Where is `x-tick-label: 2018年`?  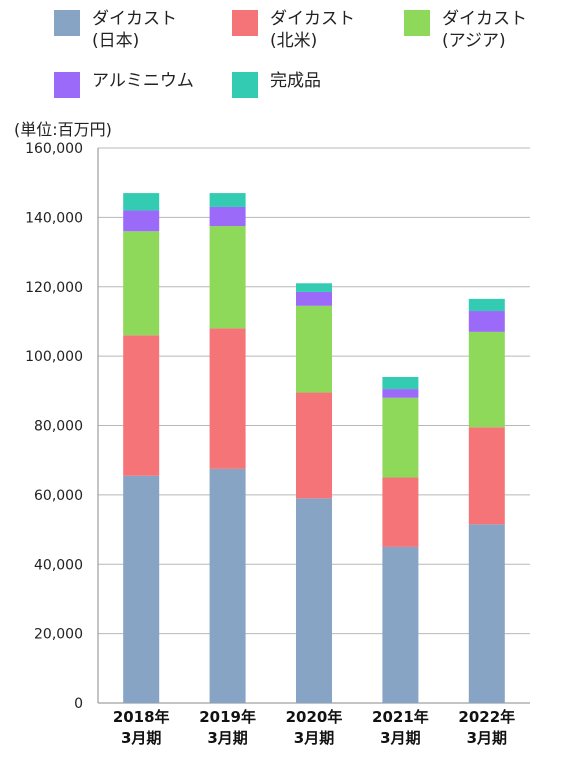
x-tick-label: 2018年 is located at coordinates (141, 717).